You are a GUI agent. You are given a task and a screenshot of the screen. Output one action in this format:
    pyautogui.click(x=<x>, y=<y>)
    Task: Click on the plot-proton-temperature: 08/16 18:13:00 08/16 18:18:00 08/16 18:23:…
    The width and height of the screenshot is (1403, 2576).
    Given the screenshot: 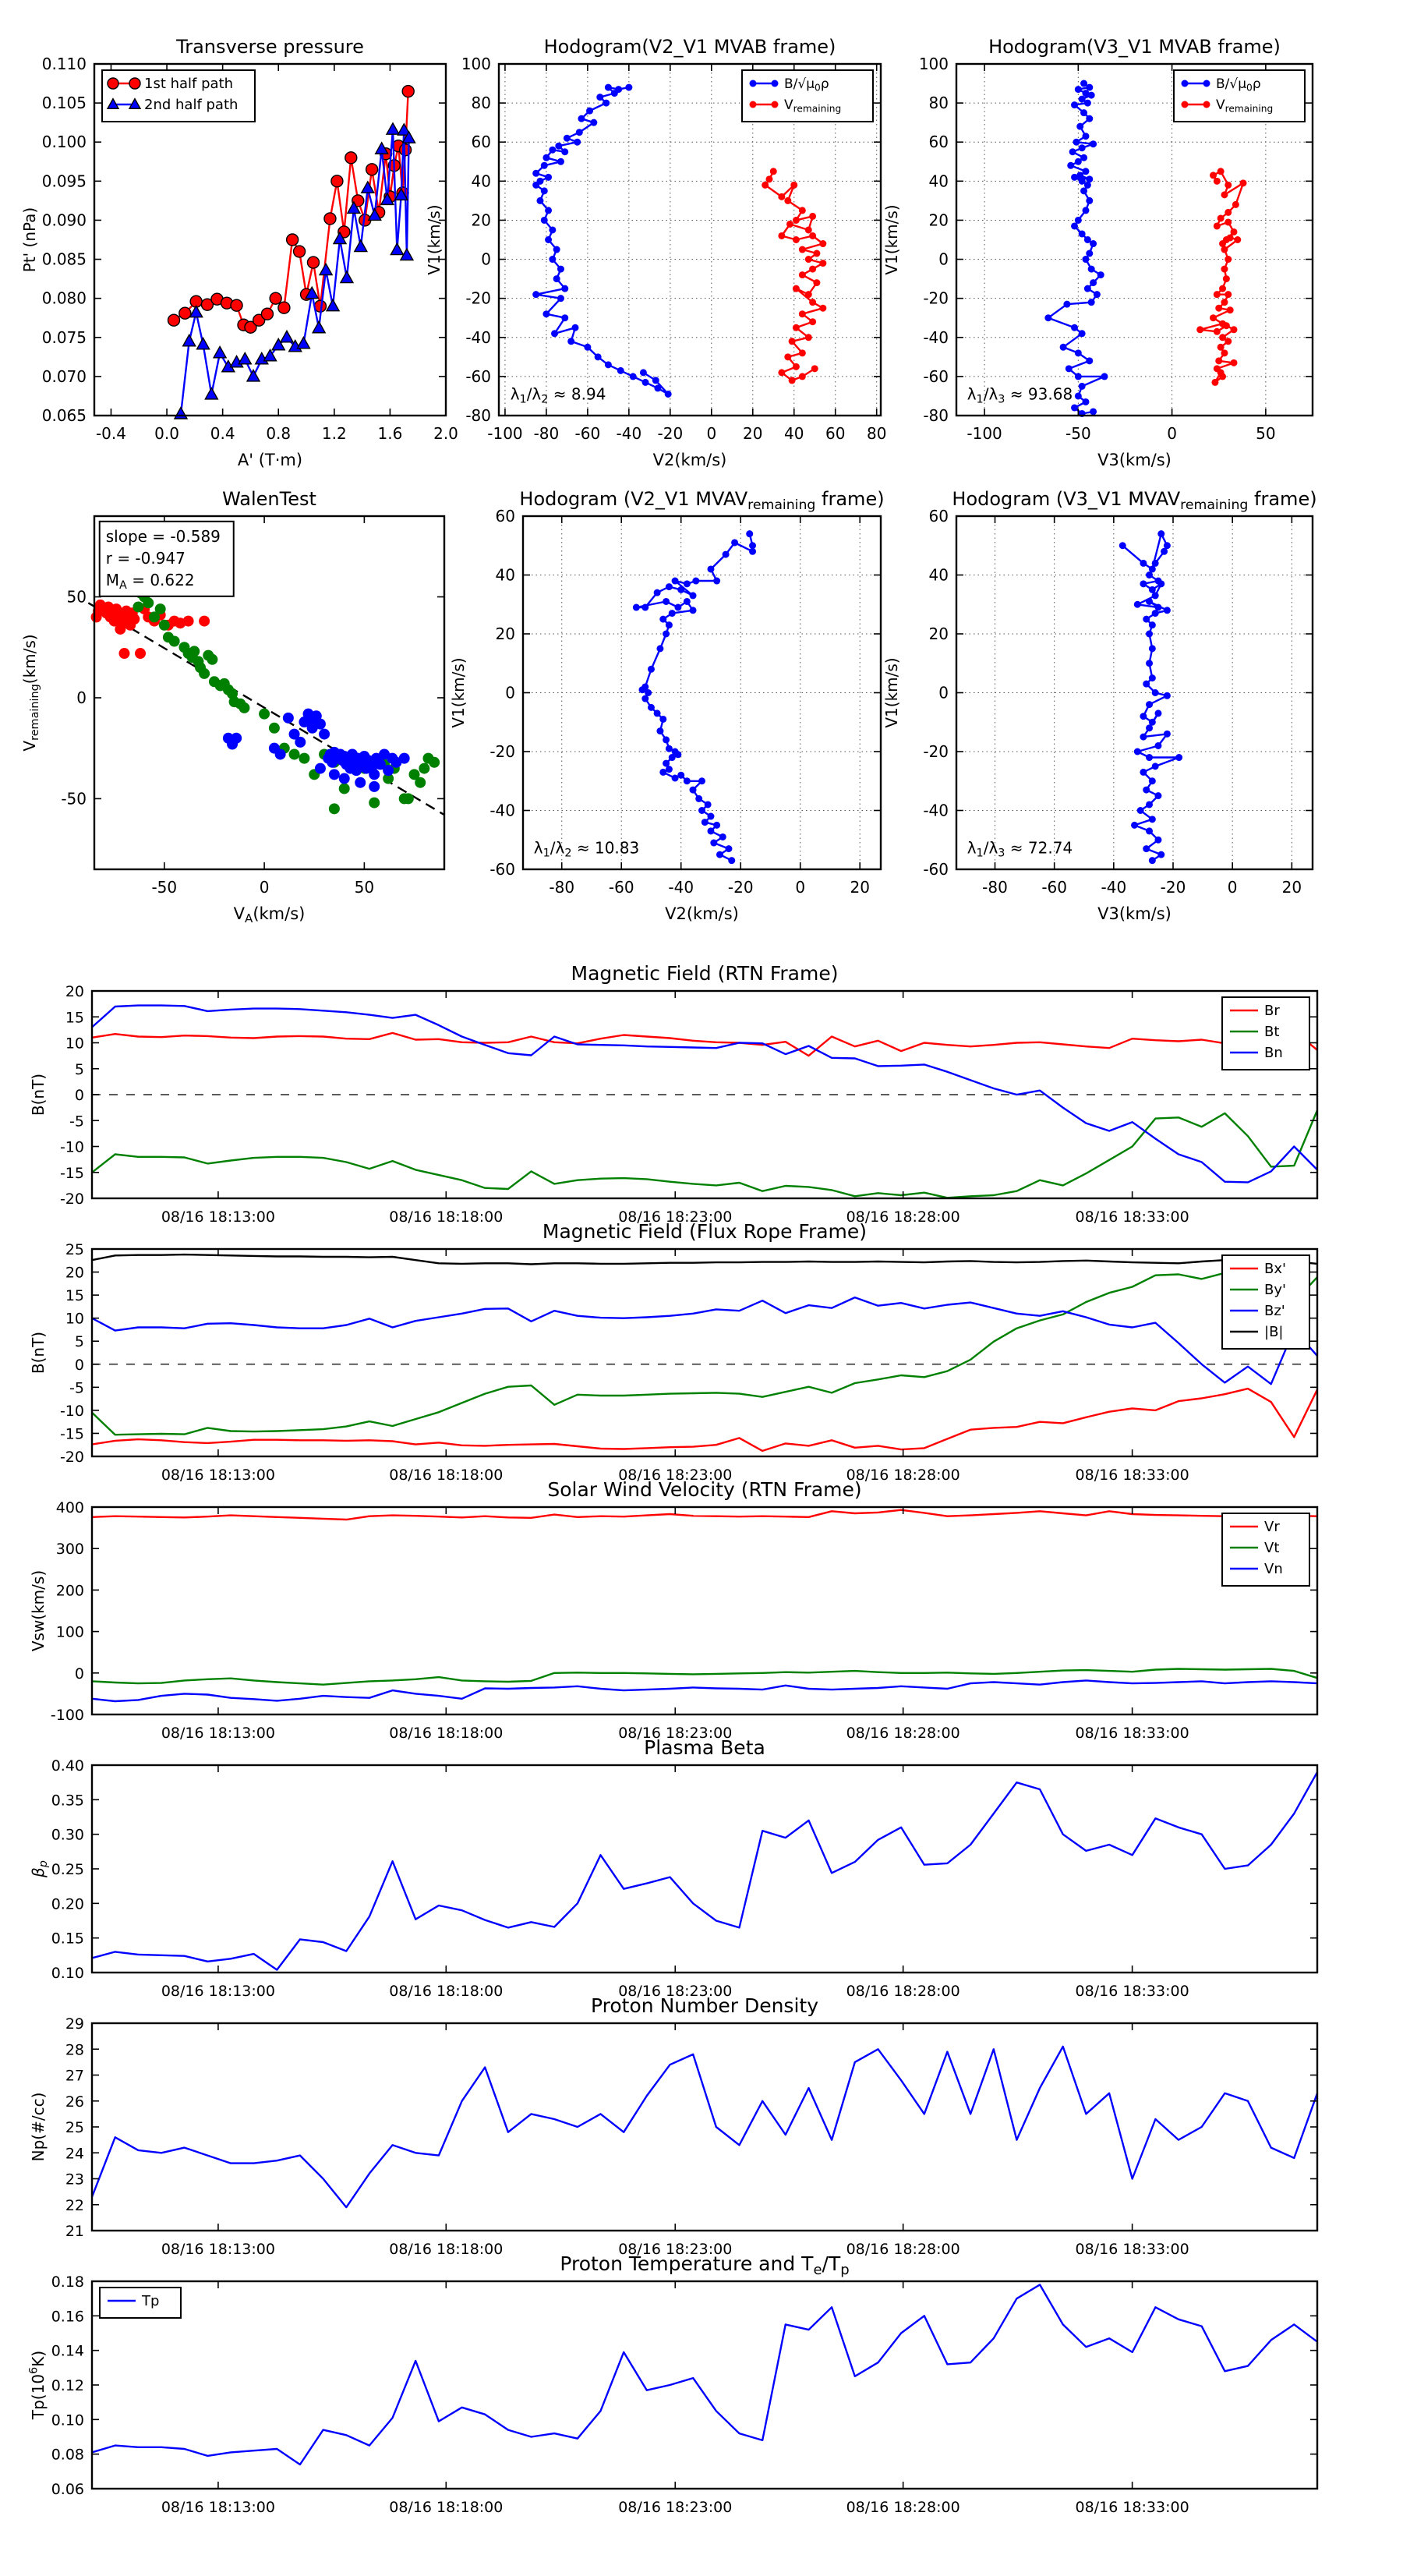 What is the action you would take?
    pyautogui.click(x=673, y=2384)
    